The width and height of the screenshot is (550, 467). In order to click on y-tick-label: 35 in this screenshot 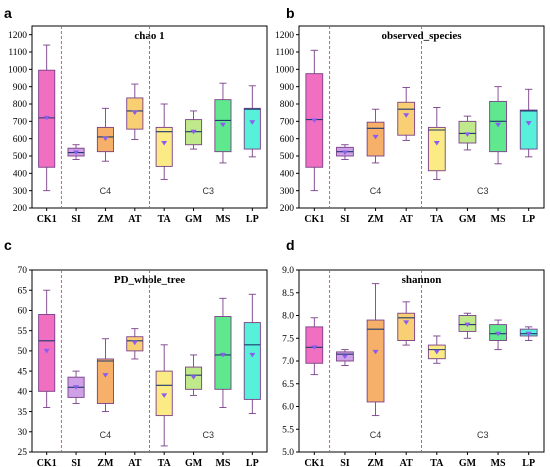, I will do `click(23, 413)`.